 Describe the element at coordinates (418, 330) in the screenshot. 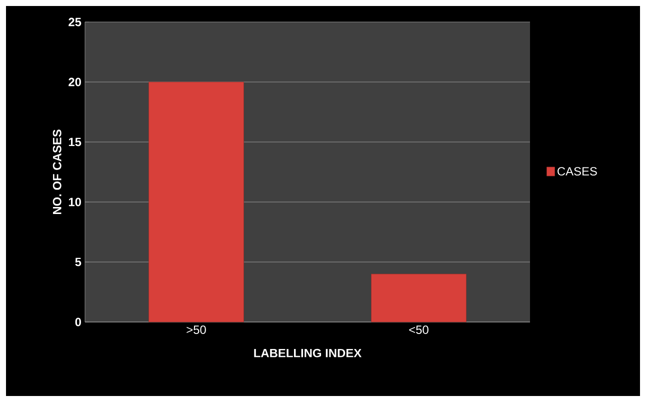

I see `x-tick-label: <50` at that location.